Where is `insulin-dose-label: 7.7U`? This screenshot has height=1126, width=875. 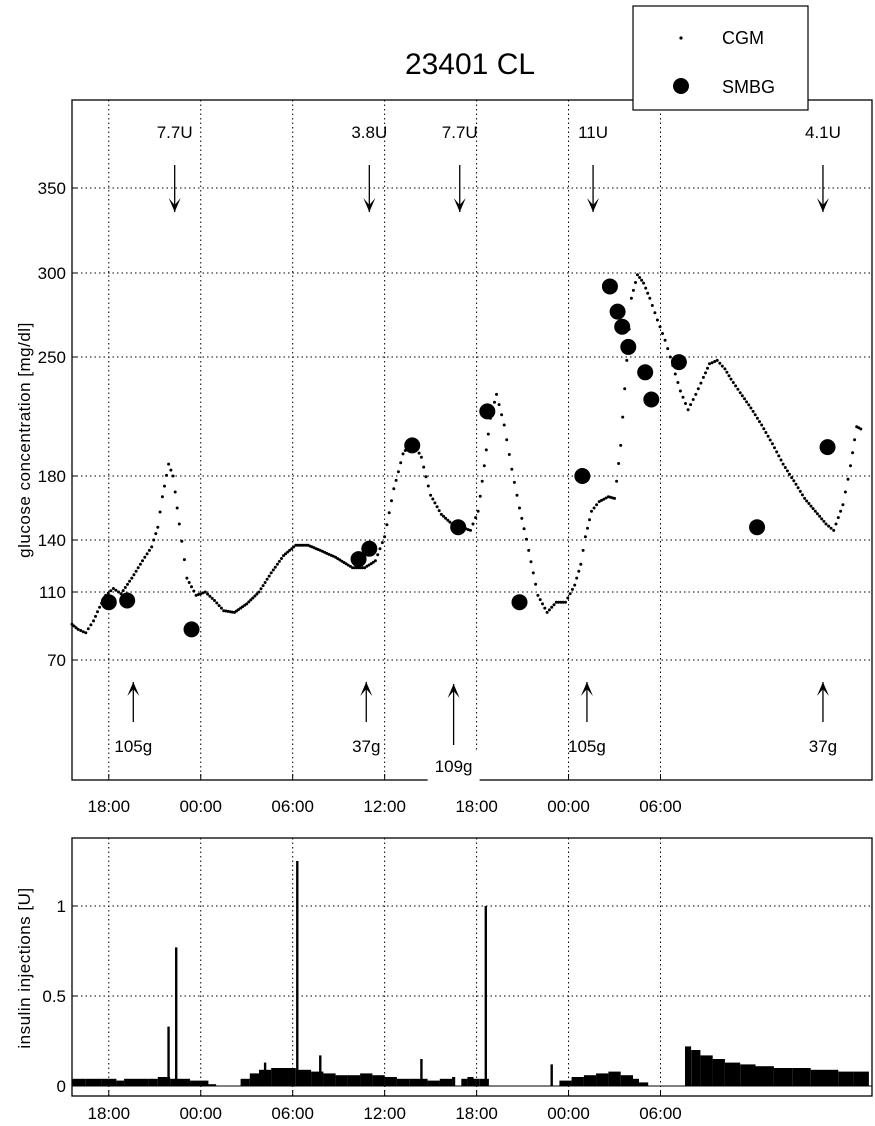 insulin-dose-label: 7.7U is located at coordinates (175, 132).